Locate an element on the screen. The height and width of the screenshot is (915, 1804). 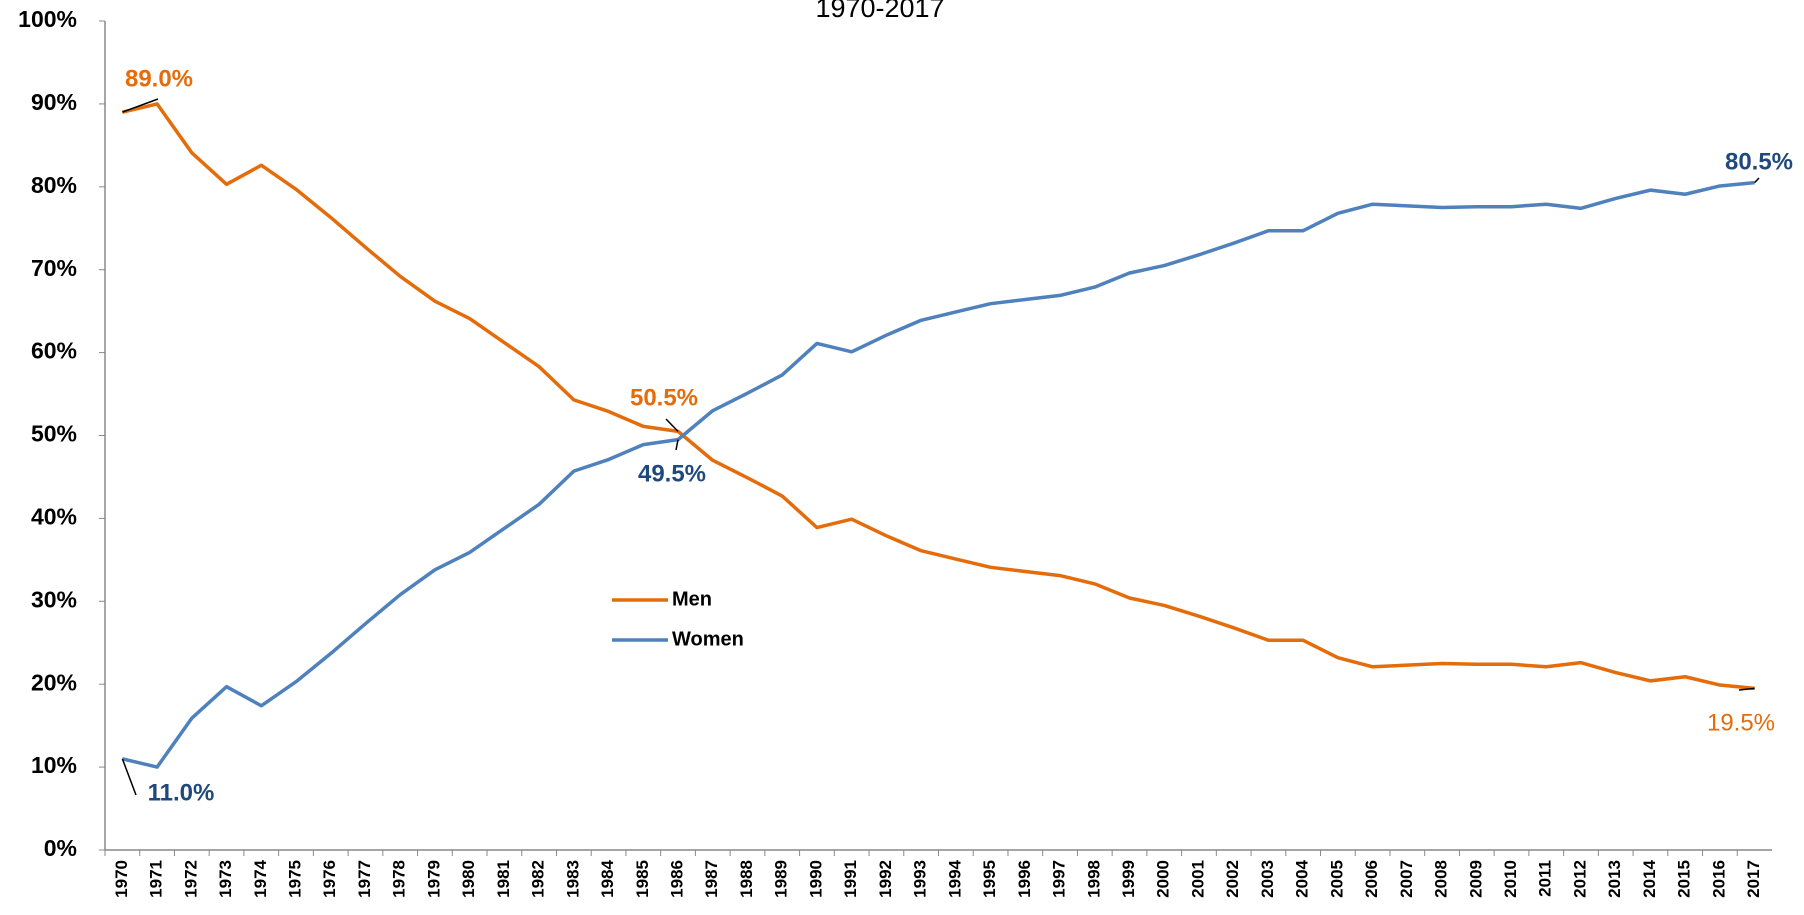
x-tick-label: 1988 is located at coordinates (746, 879).